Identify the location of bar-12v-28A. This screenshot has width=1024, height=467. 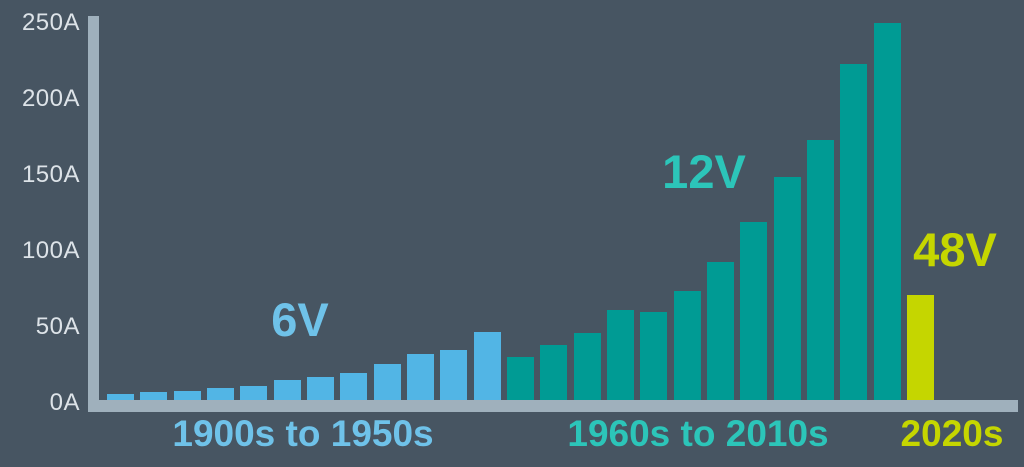
(520, 378).